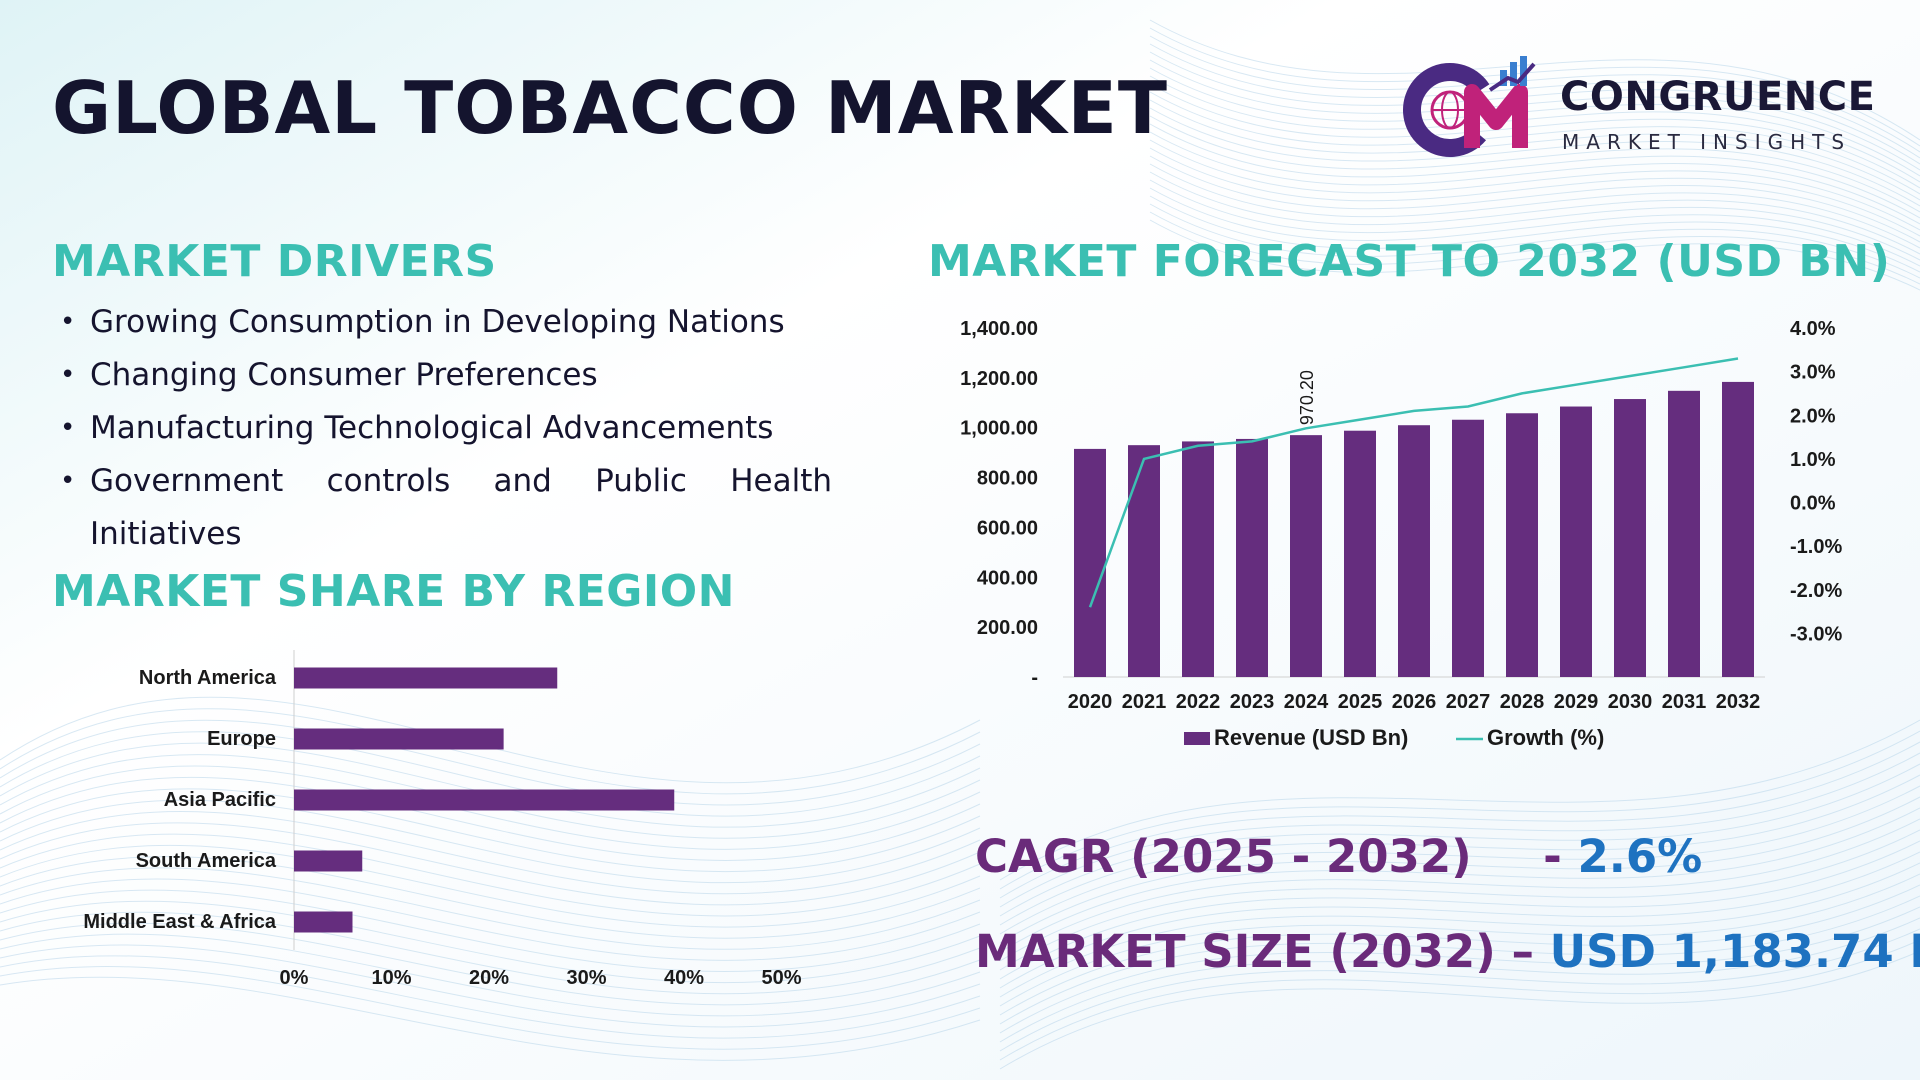 This screenshot has height=1080, width=1920. Describe the element at coordinates (1007, 628) in the screenshot. I see `left-axis-tick: 200.00` at that location.